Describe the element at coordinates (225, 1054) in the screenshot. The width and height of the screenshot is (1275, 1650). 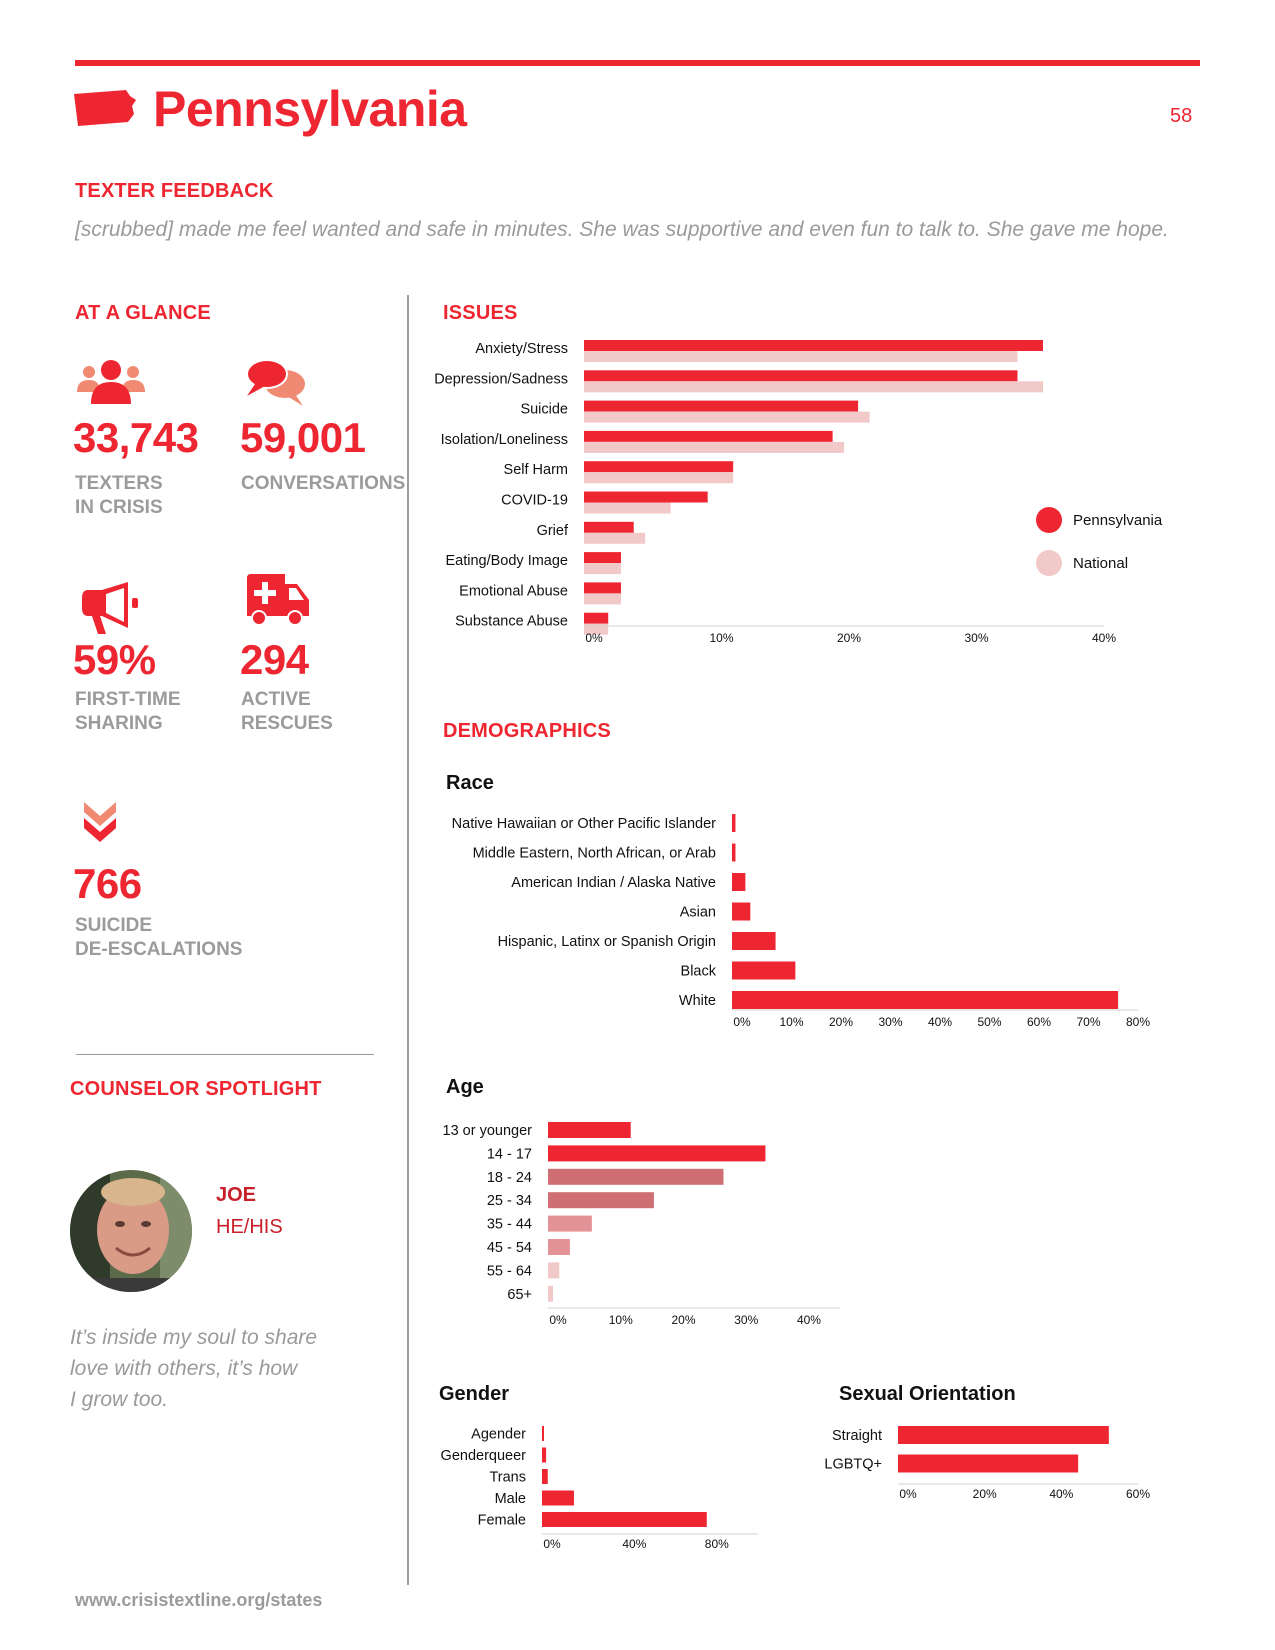
I see `glance-divider` at that location.